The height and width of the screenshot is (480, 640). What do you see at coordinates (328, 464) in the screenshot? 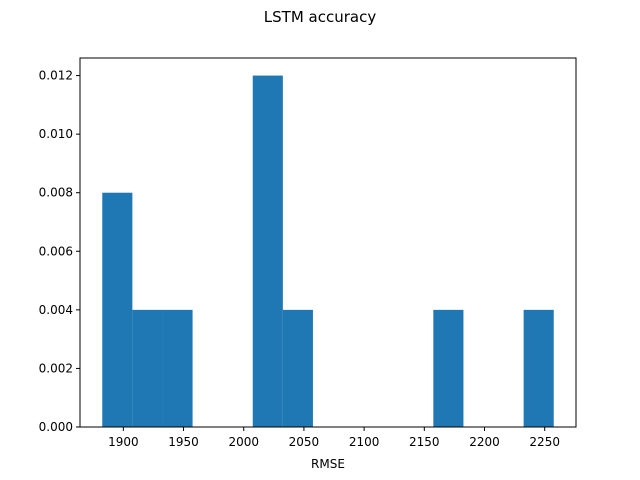
I see `x-axis-label: RMSE` at bounding box center [328, 464].